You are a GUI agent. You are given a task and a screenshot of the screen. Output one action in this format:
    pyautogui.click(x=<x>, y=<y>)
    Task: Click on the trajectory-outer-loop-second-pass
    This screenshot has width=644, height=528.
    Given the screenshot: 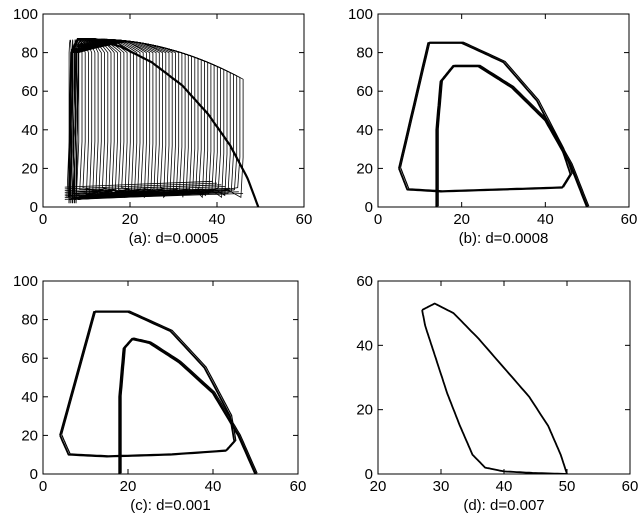 What is the action you would take?
    pyautogui.click(x=486, y=116)
    